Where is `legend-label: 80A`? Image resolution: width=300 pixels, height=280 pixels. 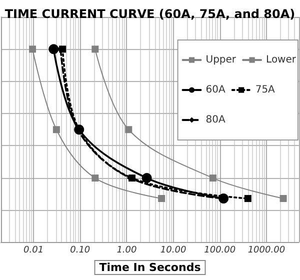
legend-label: 80A is located at coordinates (216, 120).